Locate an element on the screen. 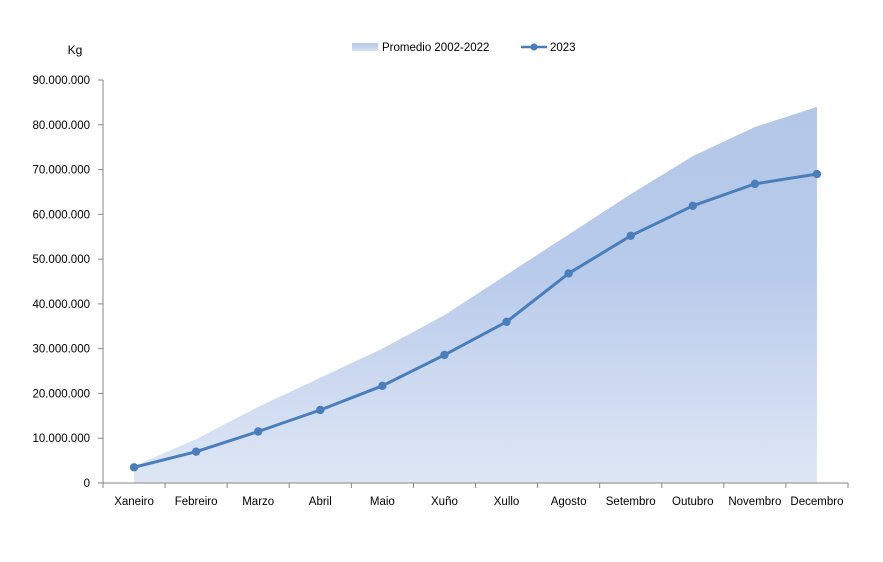  y-tick-label: 40.000.000 is located at coordinates (61, 305).